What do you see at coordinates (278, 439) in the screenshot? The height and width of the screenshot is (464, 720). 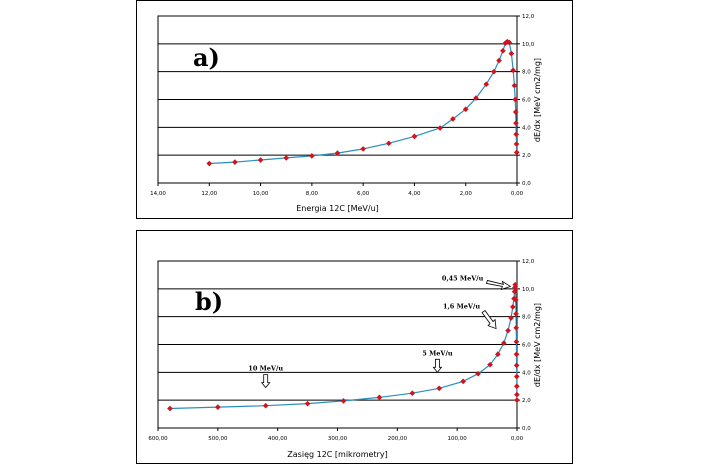 I see `x-tick-label: 400,00` at bounding box center [278, 439].